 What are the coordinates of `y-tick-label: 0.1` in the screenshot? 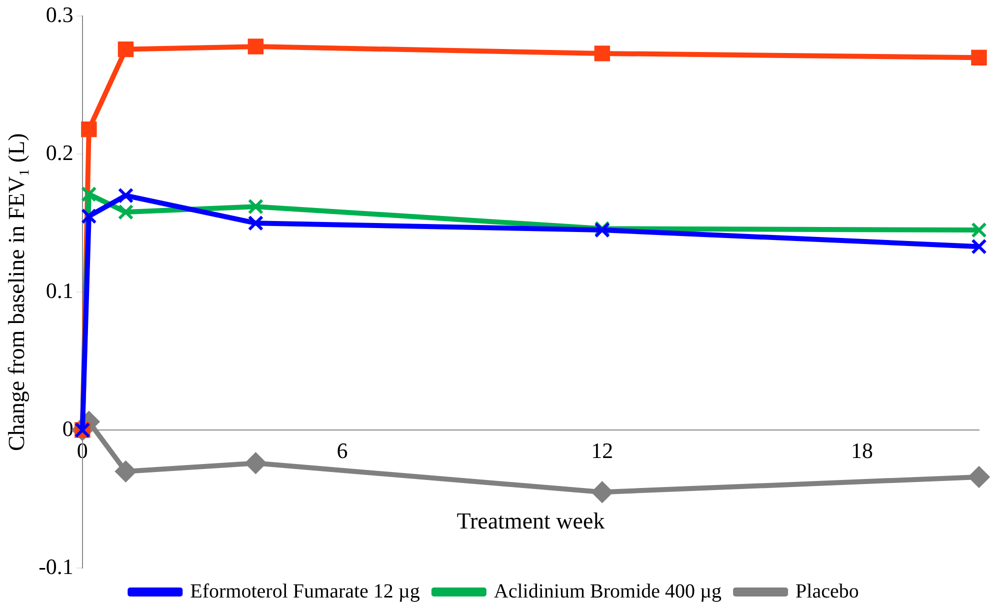 It's located at (60, 290).